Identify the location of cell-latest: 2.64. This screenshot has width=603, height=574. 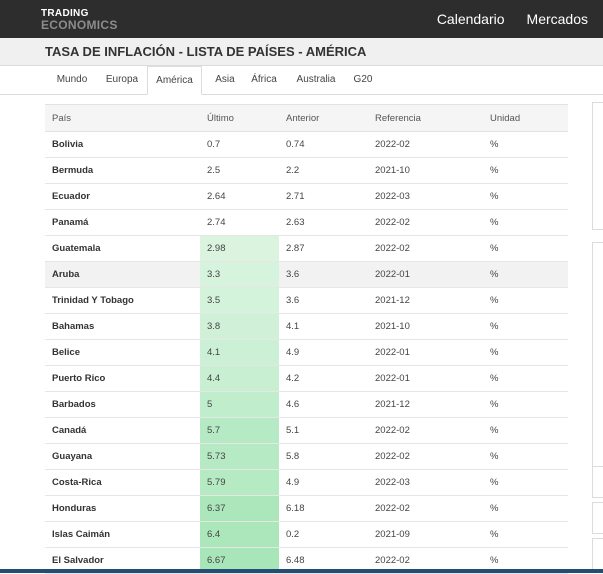
(239, 196).